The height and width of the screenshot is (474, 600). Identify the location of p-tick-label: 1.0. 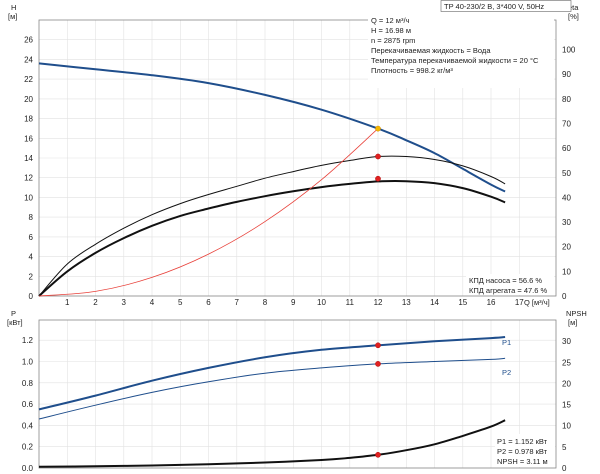
(28, 362).